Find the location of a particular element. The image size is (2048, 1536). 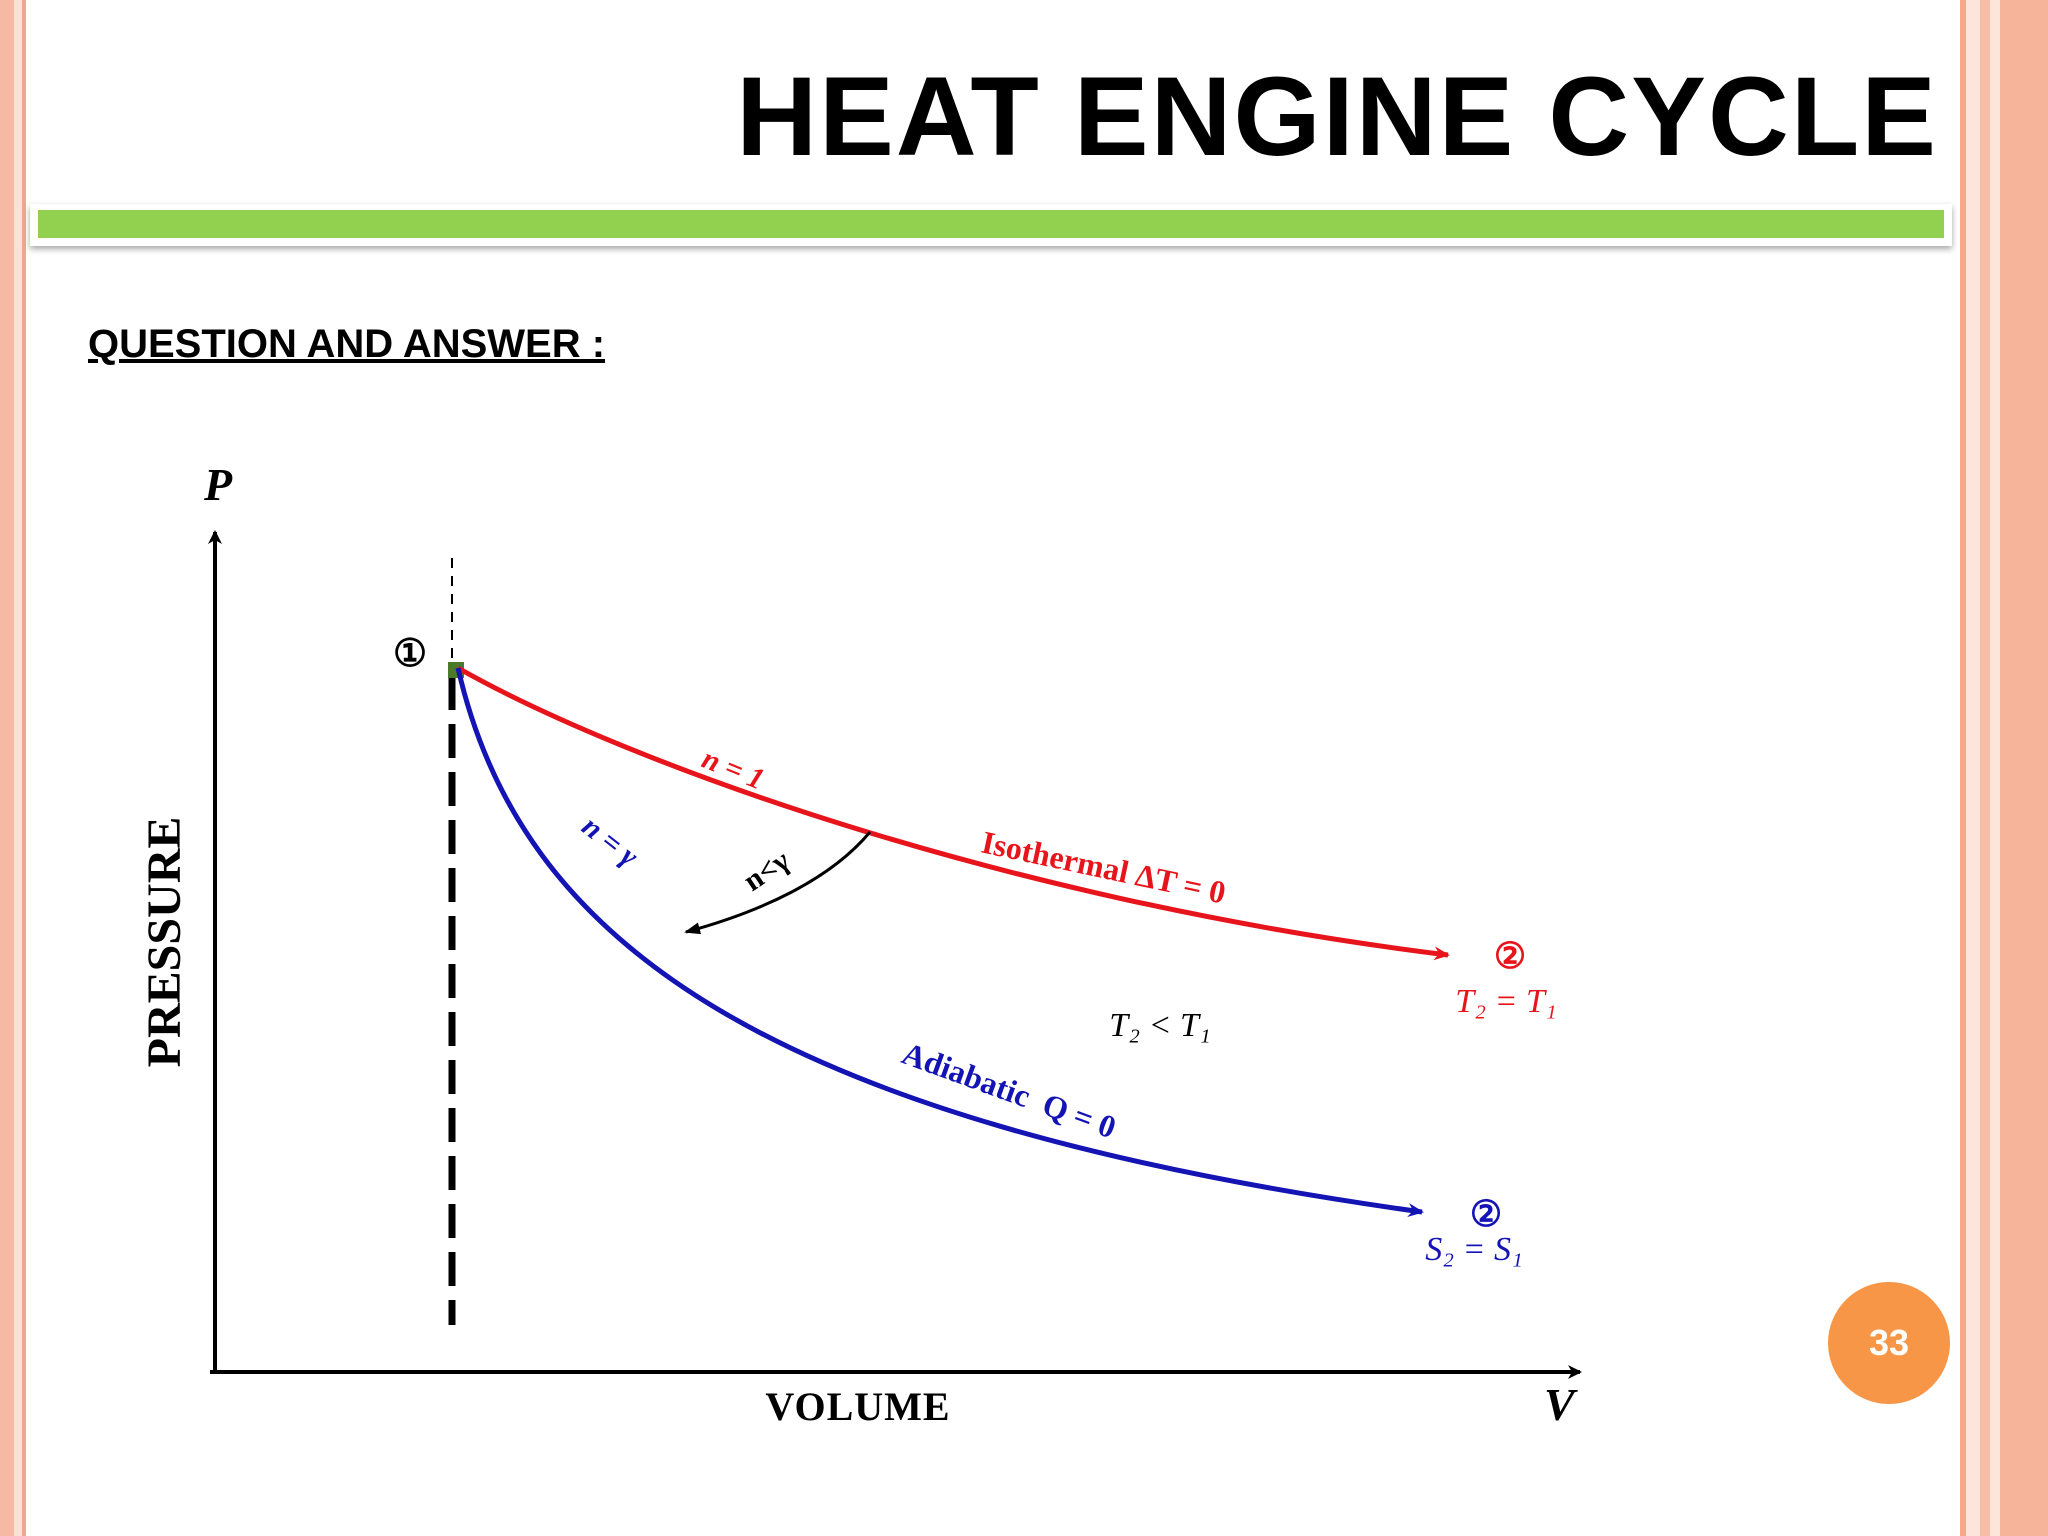

title-underline-fill is located at coordinates (991, 224).